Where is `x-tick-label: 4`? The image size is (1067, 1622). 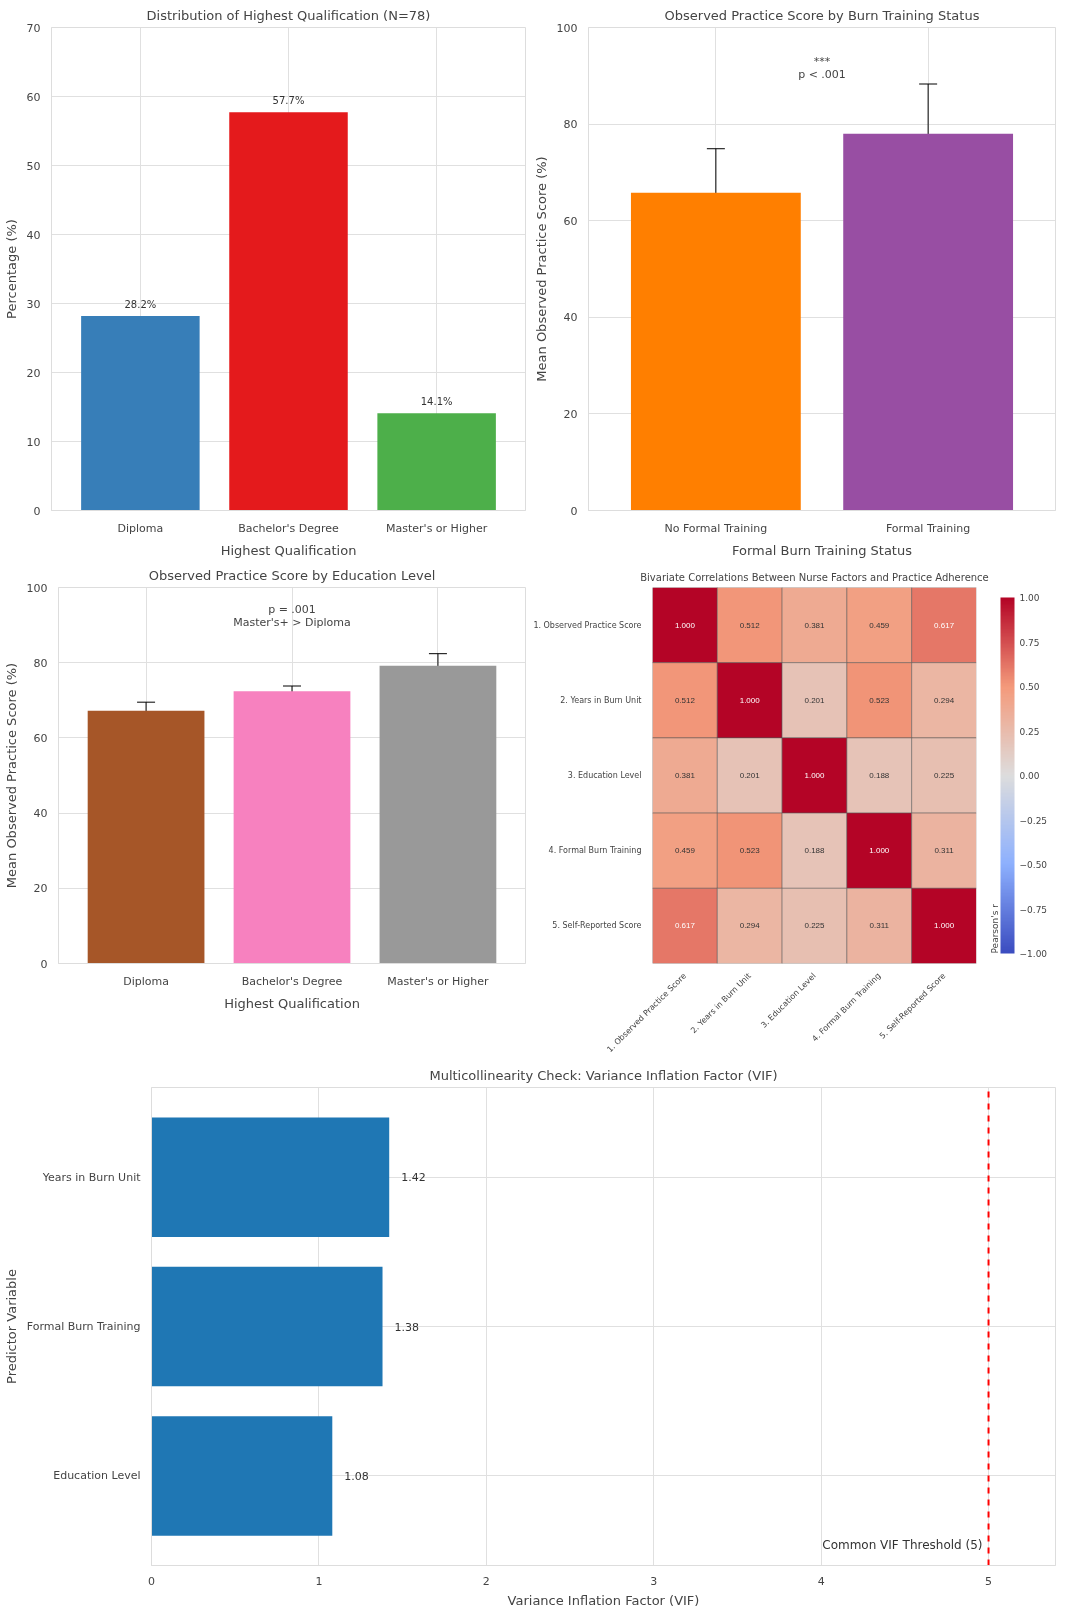 x-tick-label: 4 is located at coordinates (821, 1581).